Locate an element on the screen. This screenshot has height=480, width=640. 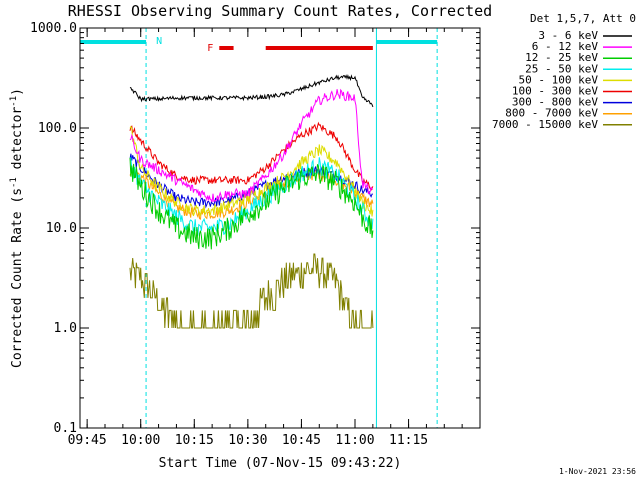
y-tick-label: 0.1 is located at coordinates (65, 428).